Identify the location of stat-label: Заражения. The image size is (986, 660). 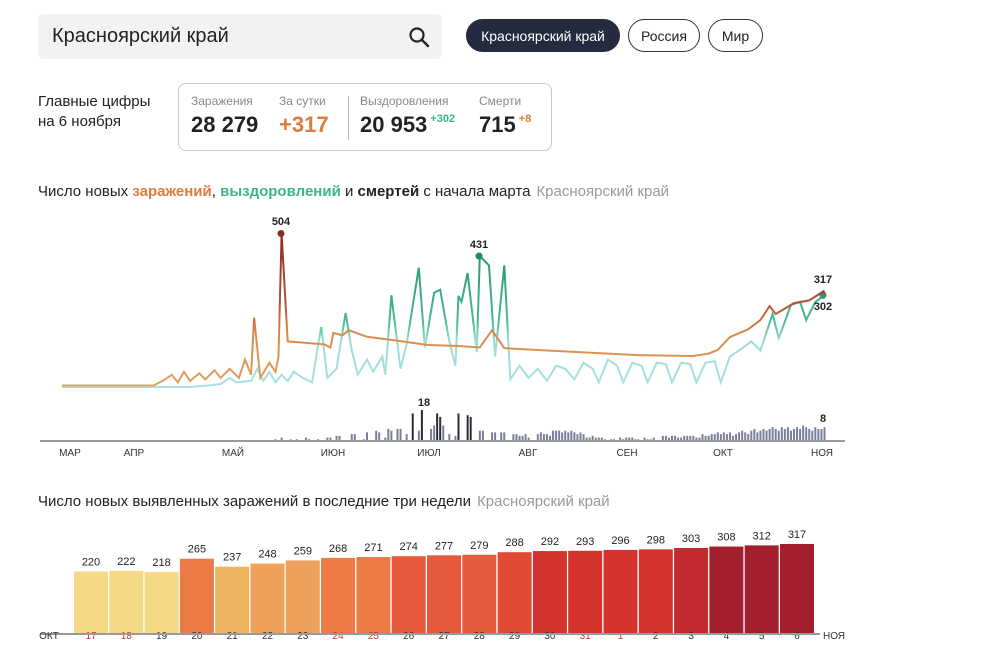
(222, 101).